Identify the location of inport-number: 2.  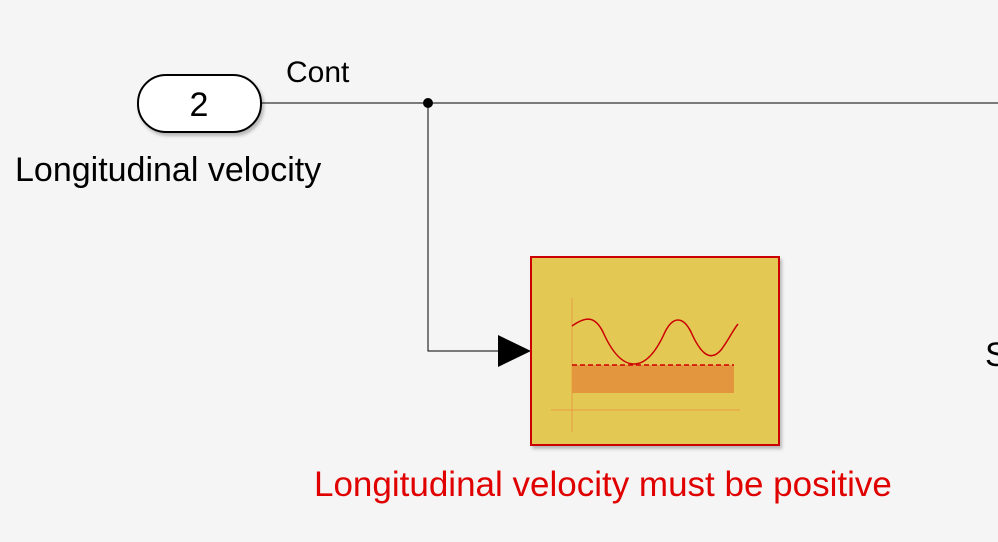
(199, 105).